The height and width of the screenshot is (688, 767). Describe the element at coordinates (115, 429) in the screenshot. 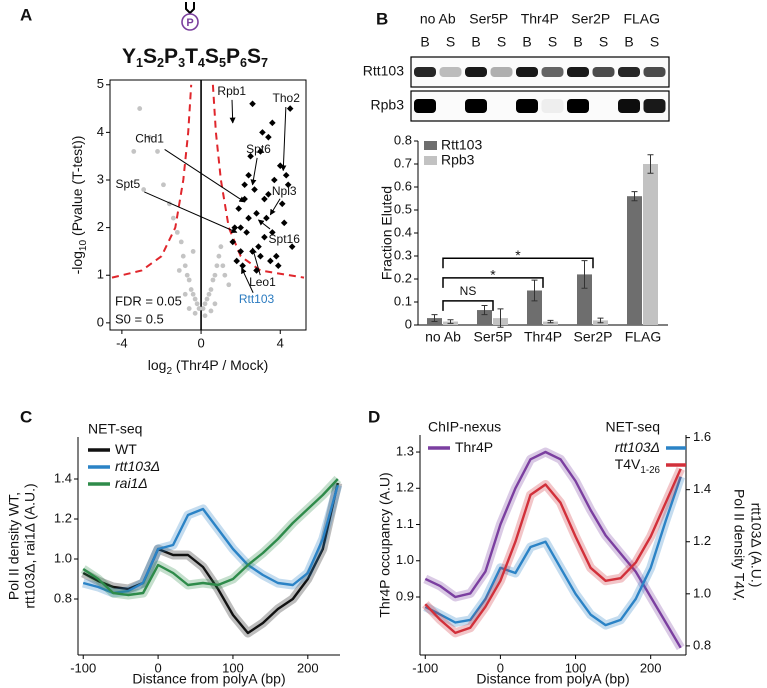

I see `legend-title: NET-seq` at that location.